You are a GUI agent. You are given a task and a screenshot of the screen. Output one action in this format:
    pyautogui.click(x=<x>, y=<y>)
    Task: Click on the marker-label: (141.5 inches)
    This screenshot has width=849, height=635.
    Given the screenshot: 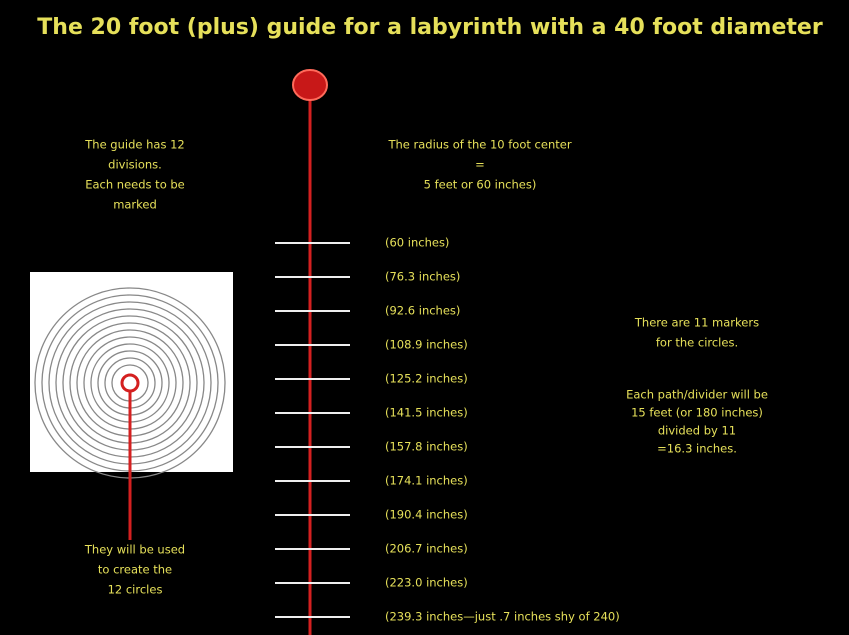 What is the action you would take?
    pyautogui.click(x=426, y=413)
    